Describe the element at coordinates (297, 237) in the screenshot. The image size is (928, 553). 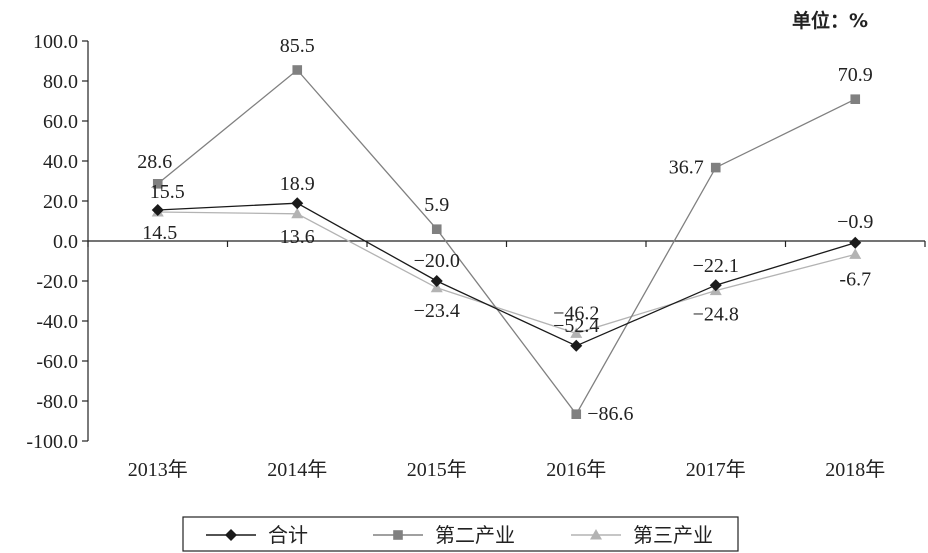
I see `data-label: 13.6` at that location.